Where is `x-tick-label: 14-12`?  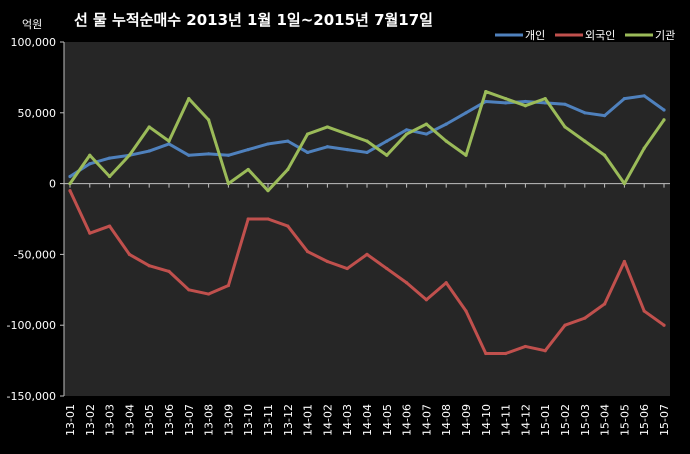 x-tick-label: 14-12 is located at coordinates (525, 420).